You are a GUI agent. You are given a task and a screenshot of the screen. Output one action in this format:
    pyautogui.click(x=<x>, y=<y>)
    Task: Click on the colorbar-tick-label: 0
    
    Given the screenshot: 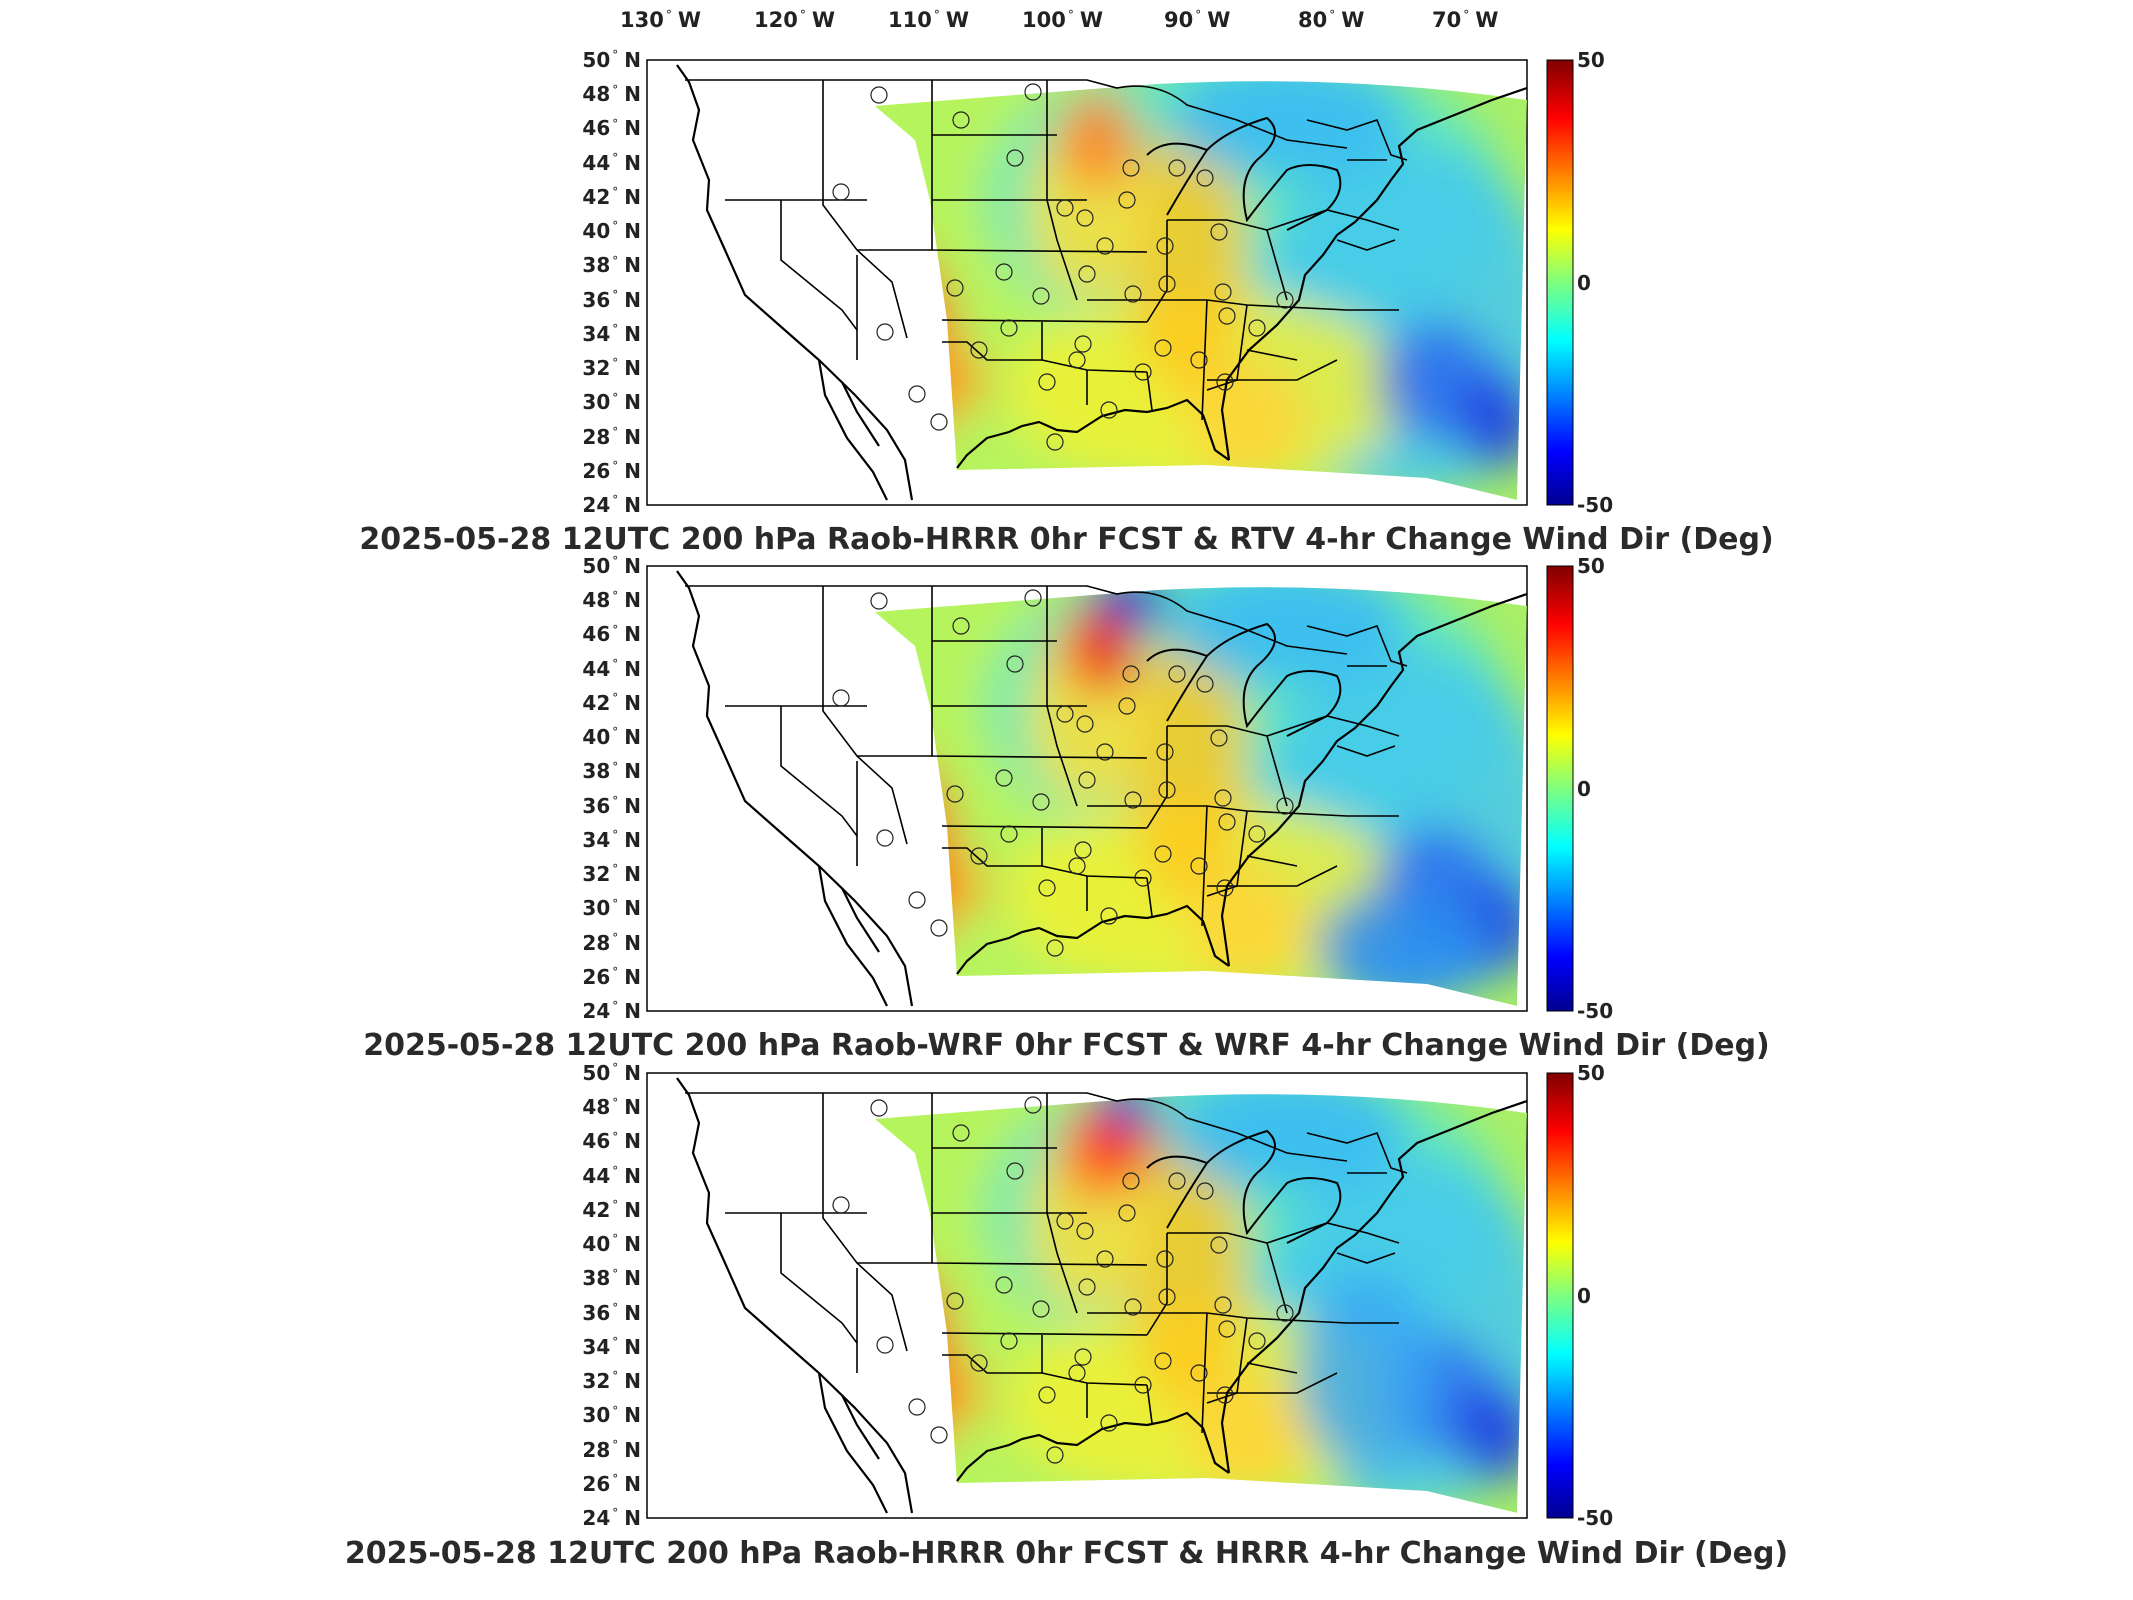 What is the action you would take?
    pyautogui.click(x=1584, y=788)
    